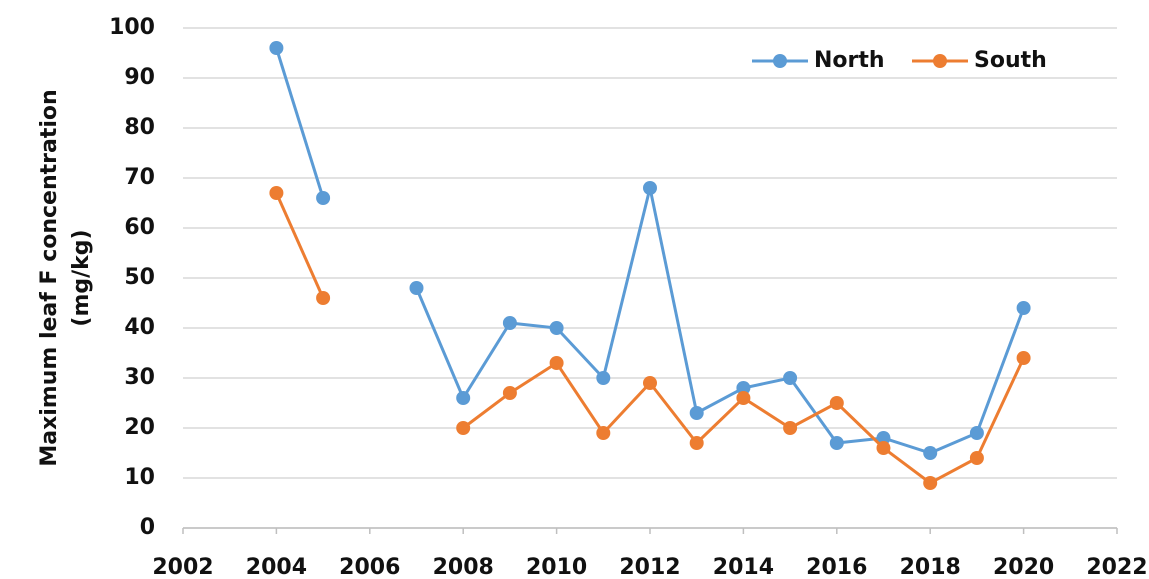 The image size is (1149, 579). What do you see at coordinates (139, 227) in the screenshot?
I see `y-tick-label: 60` at bounding box center [139, 227].